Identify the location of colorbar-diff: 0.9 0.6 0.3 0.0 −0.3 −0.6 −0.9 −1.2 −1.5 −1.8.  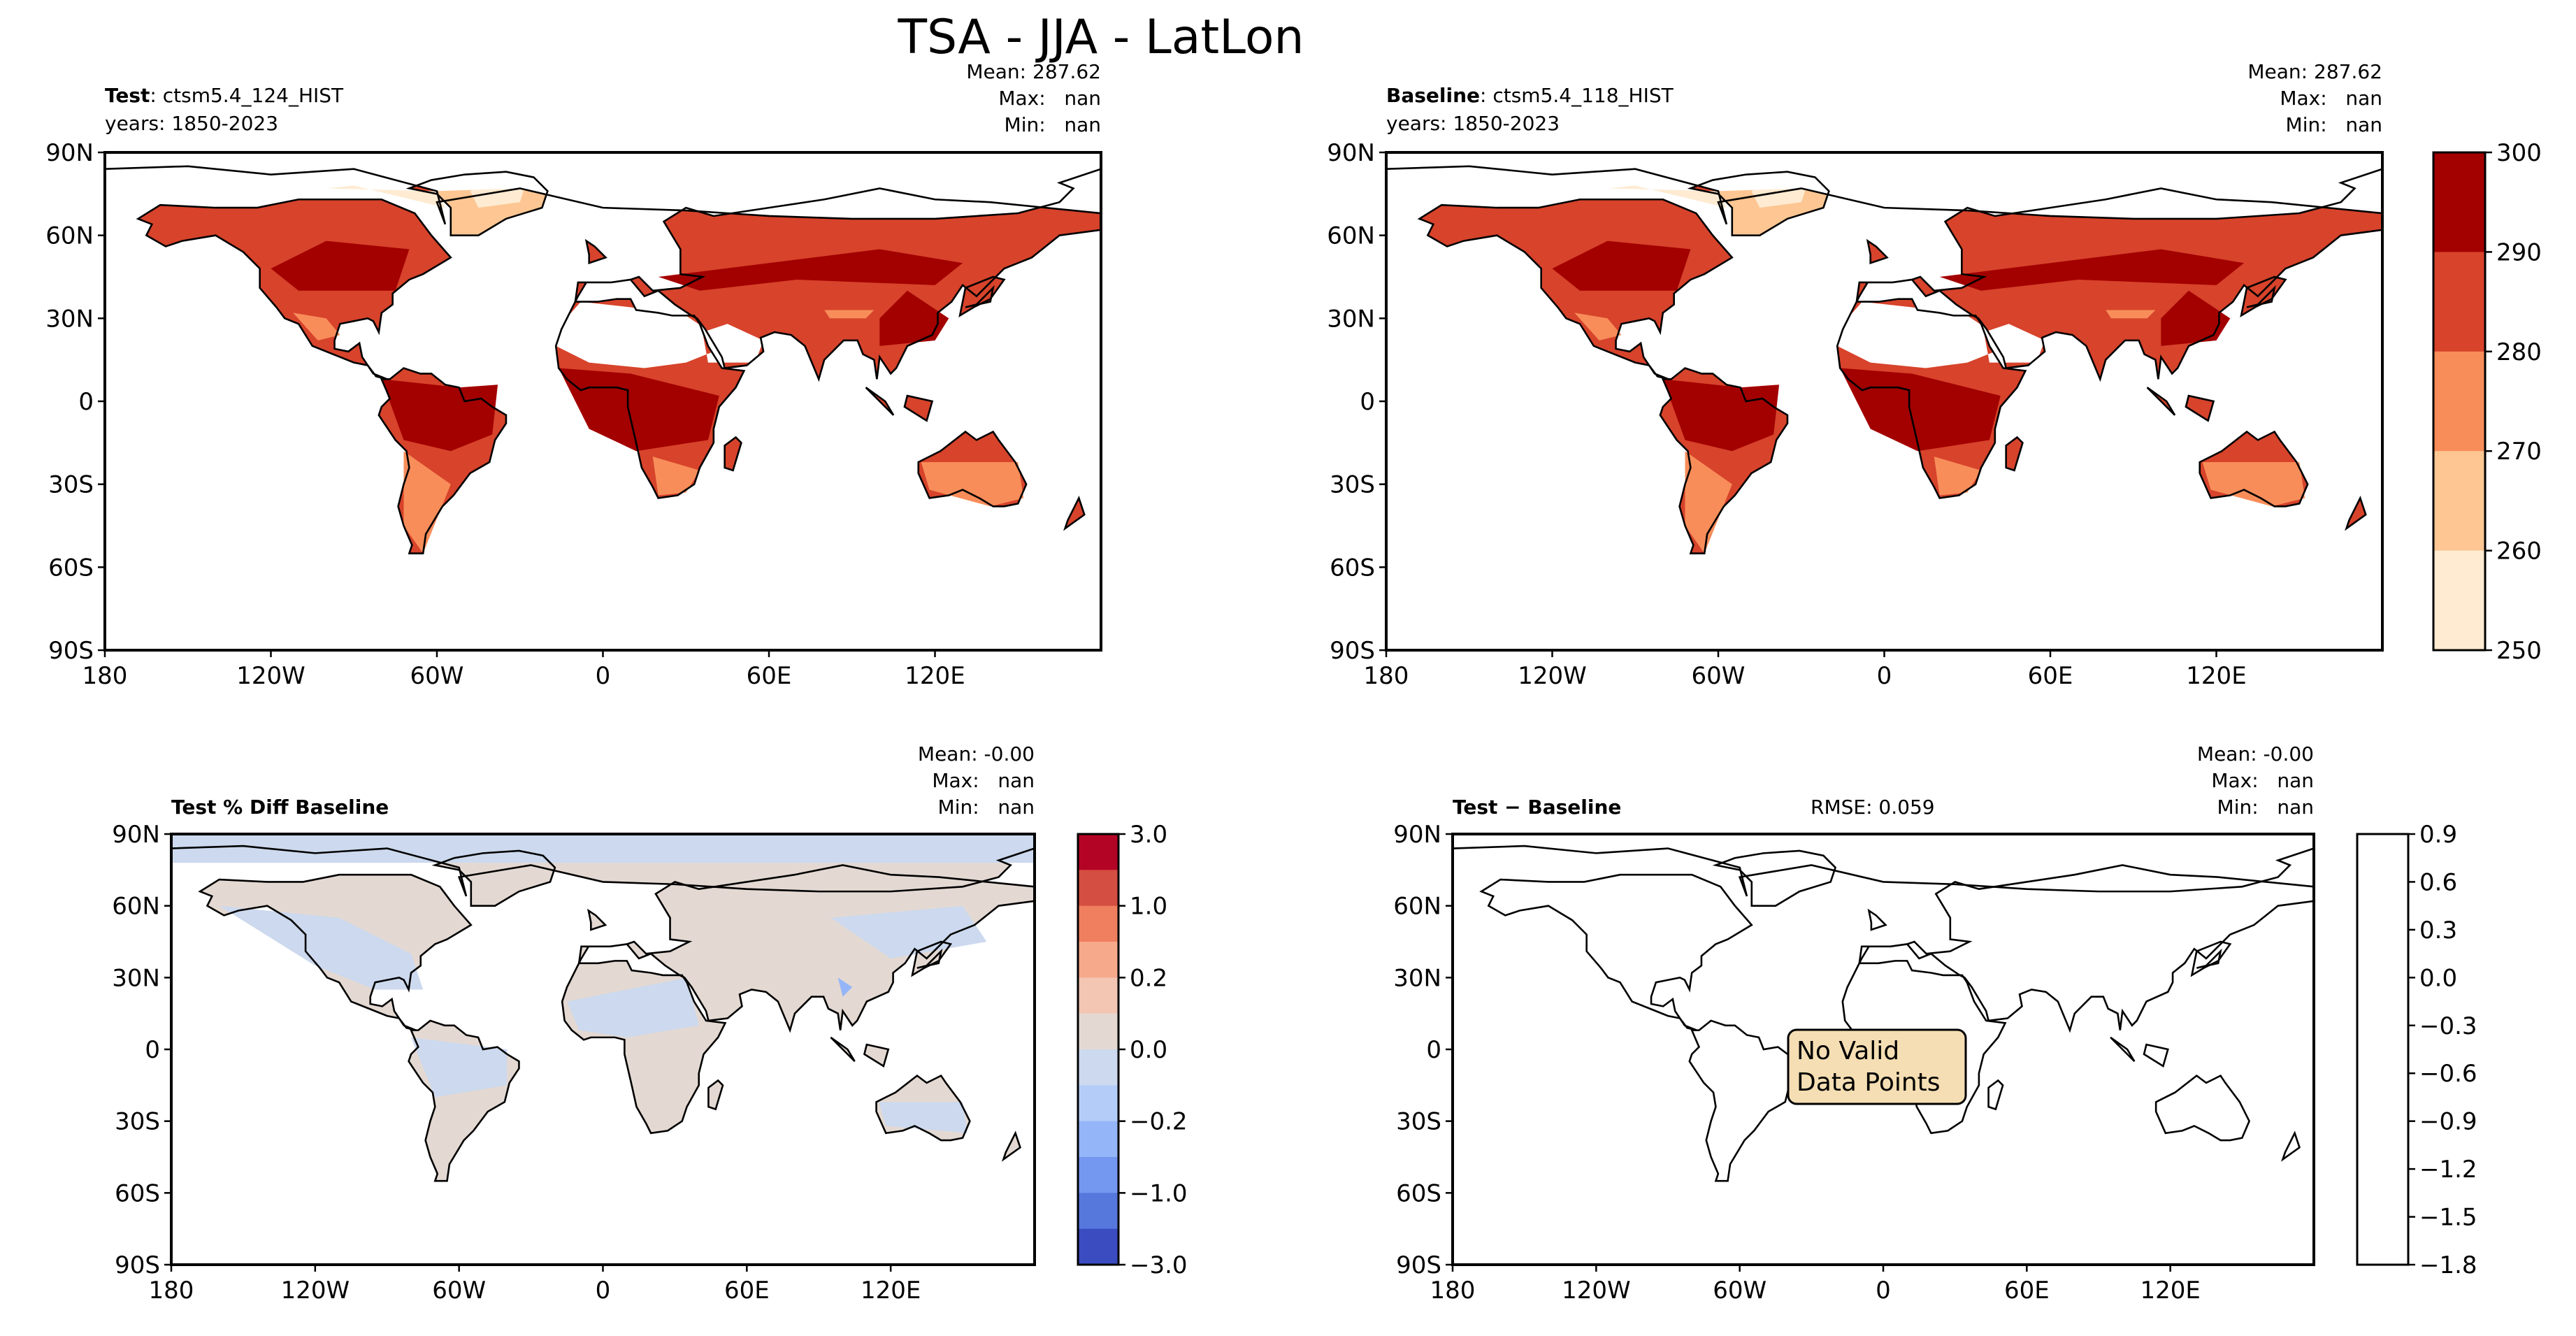
(2416, 1050).